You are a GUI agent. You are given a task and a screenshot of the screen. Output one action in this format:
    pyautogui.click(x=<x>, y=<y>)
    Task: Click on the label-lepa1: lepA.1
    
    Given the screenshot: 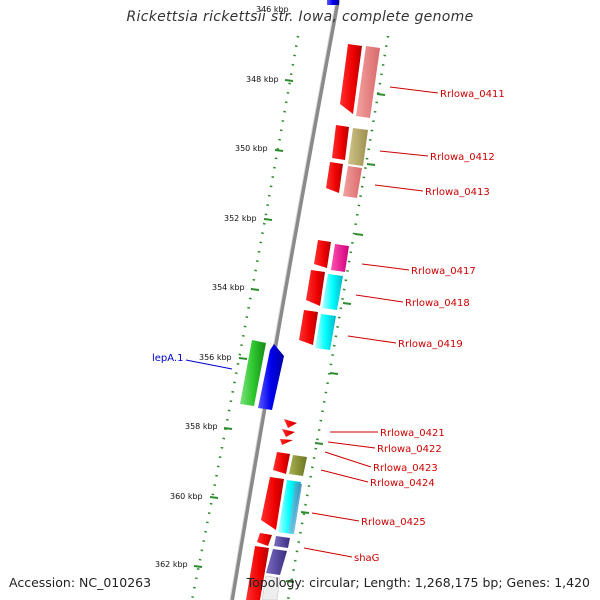 What is the action you would take?
    pyautogui.click(x=167, y=358)
    